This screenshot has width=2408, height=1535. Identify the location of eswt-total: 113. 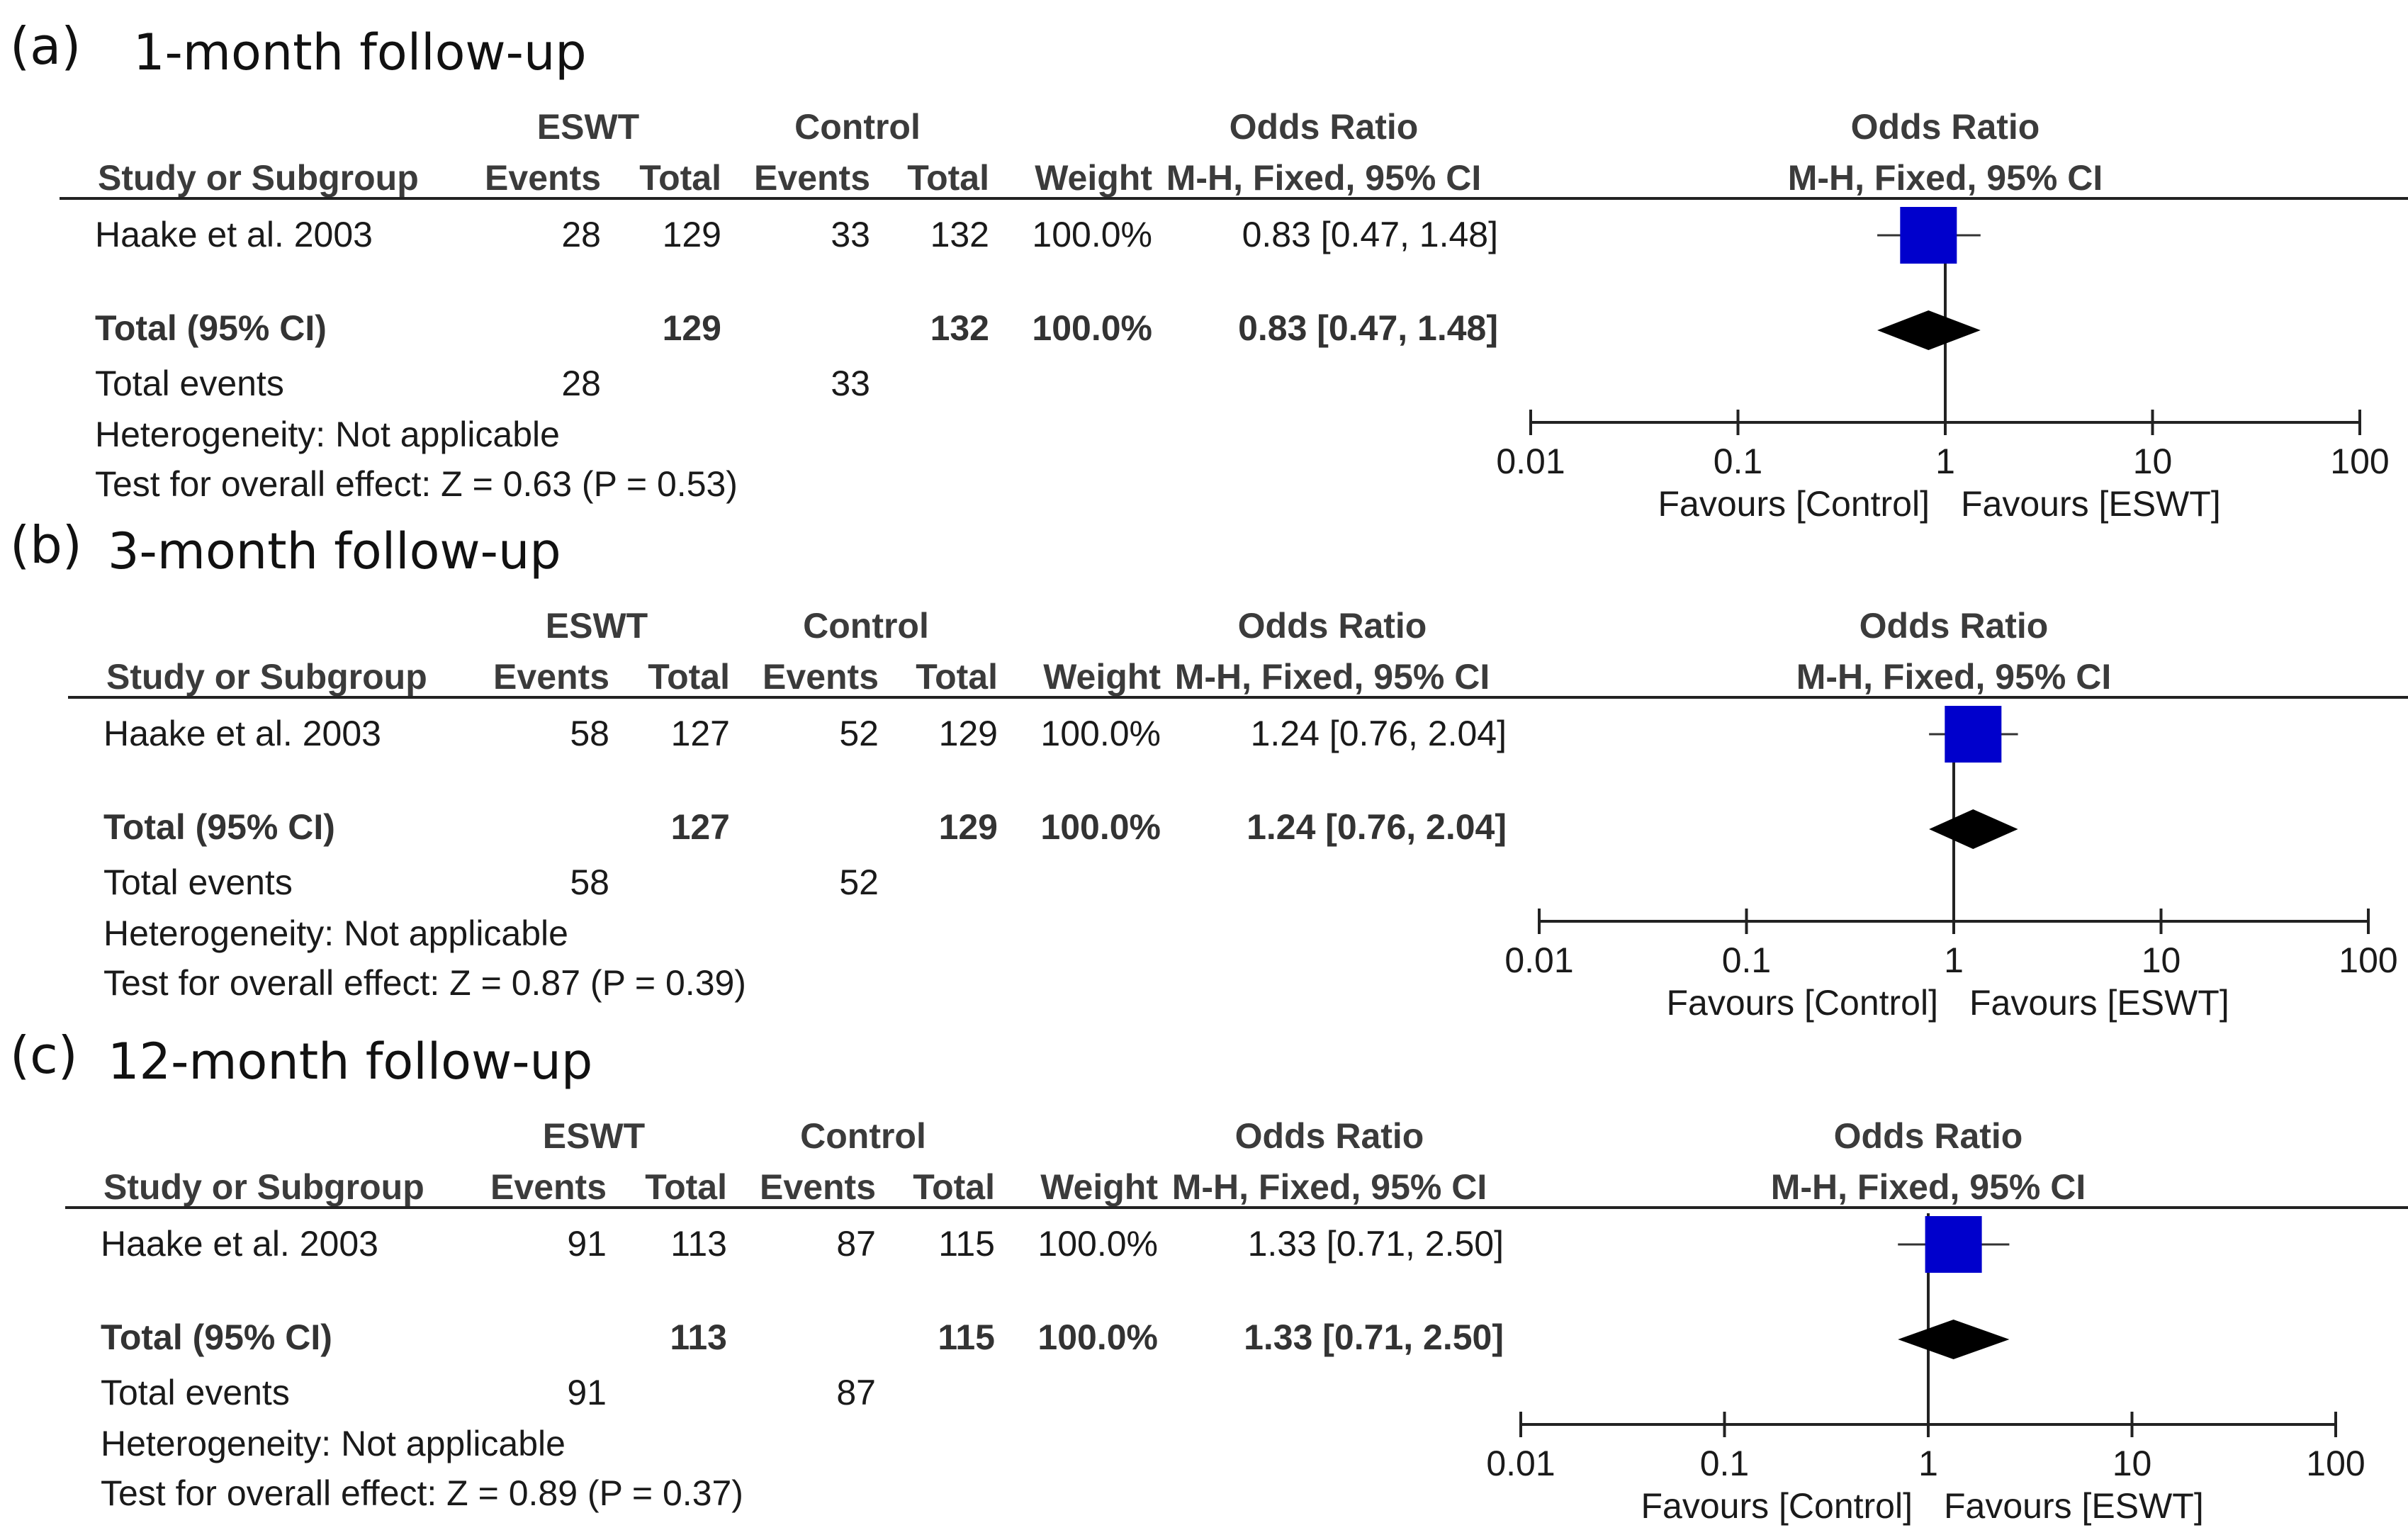
(698, 1244).